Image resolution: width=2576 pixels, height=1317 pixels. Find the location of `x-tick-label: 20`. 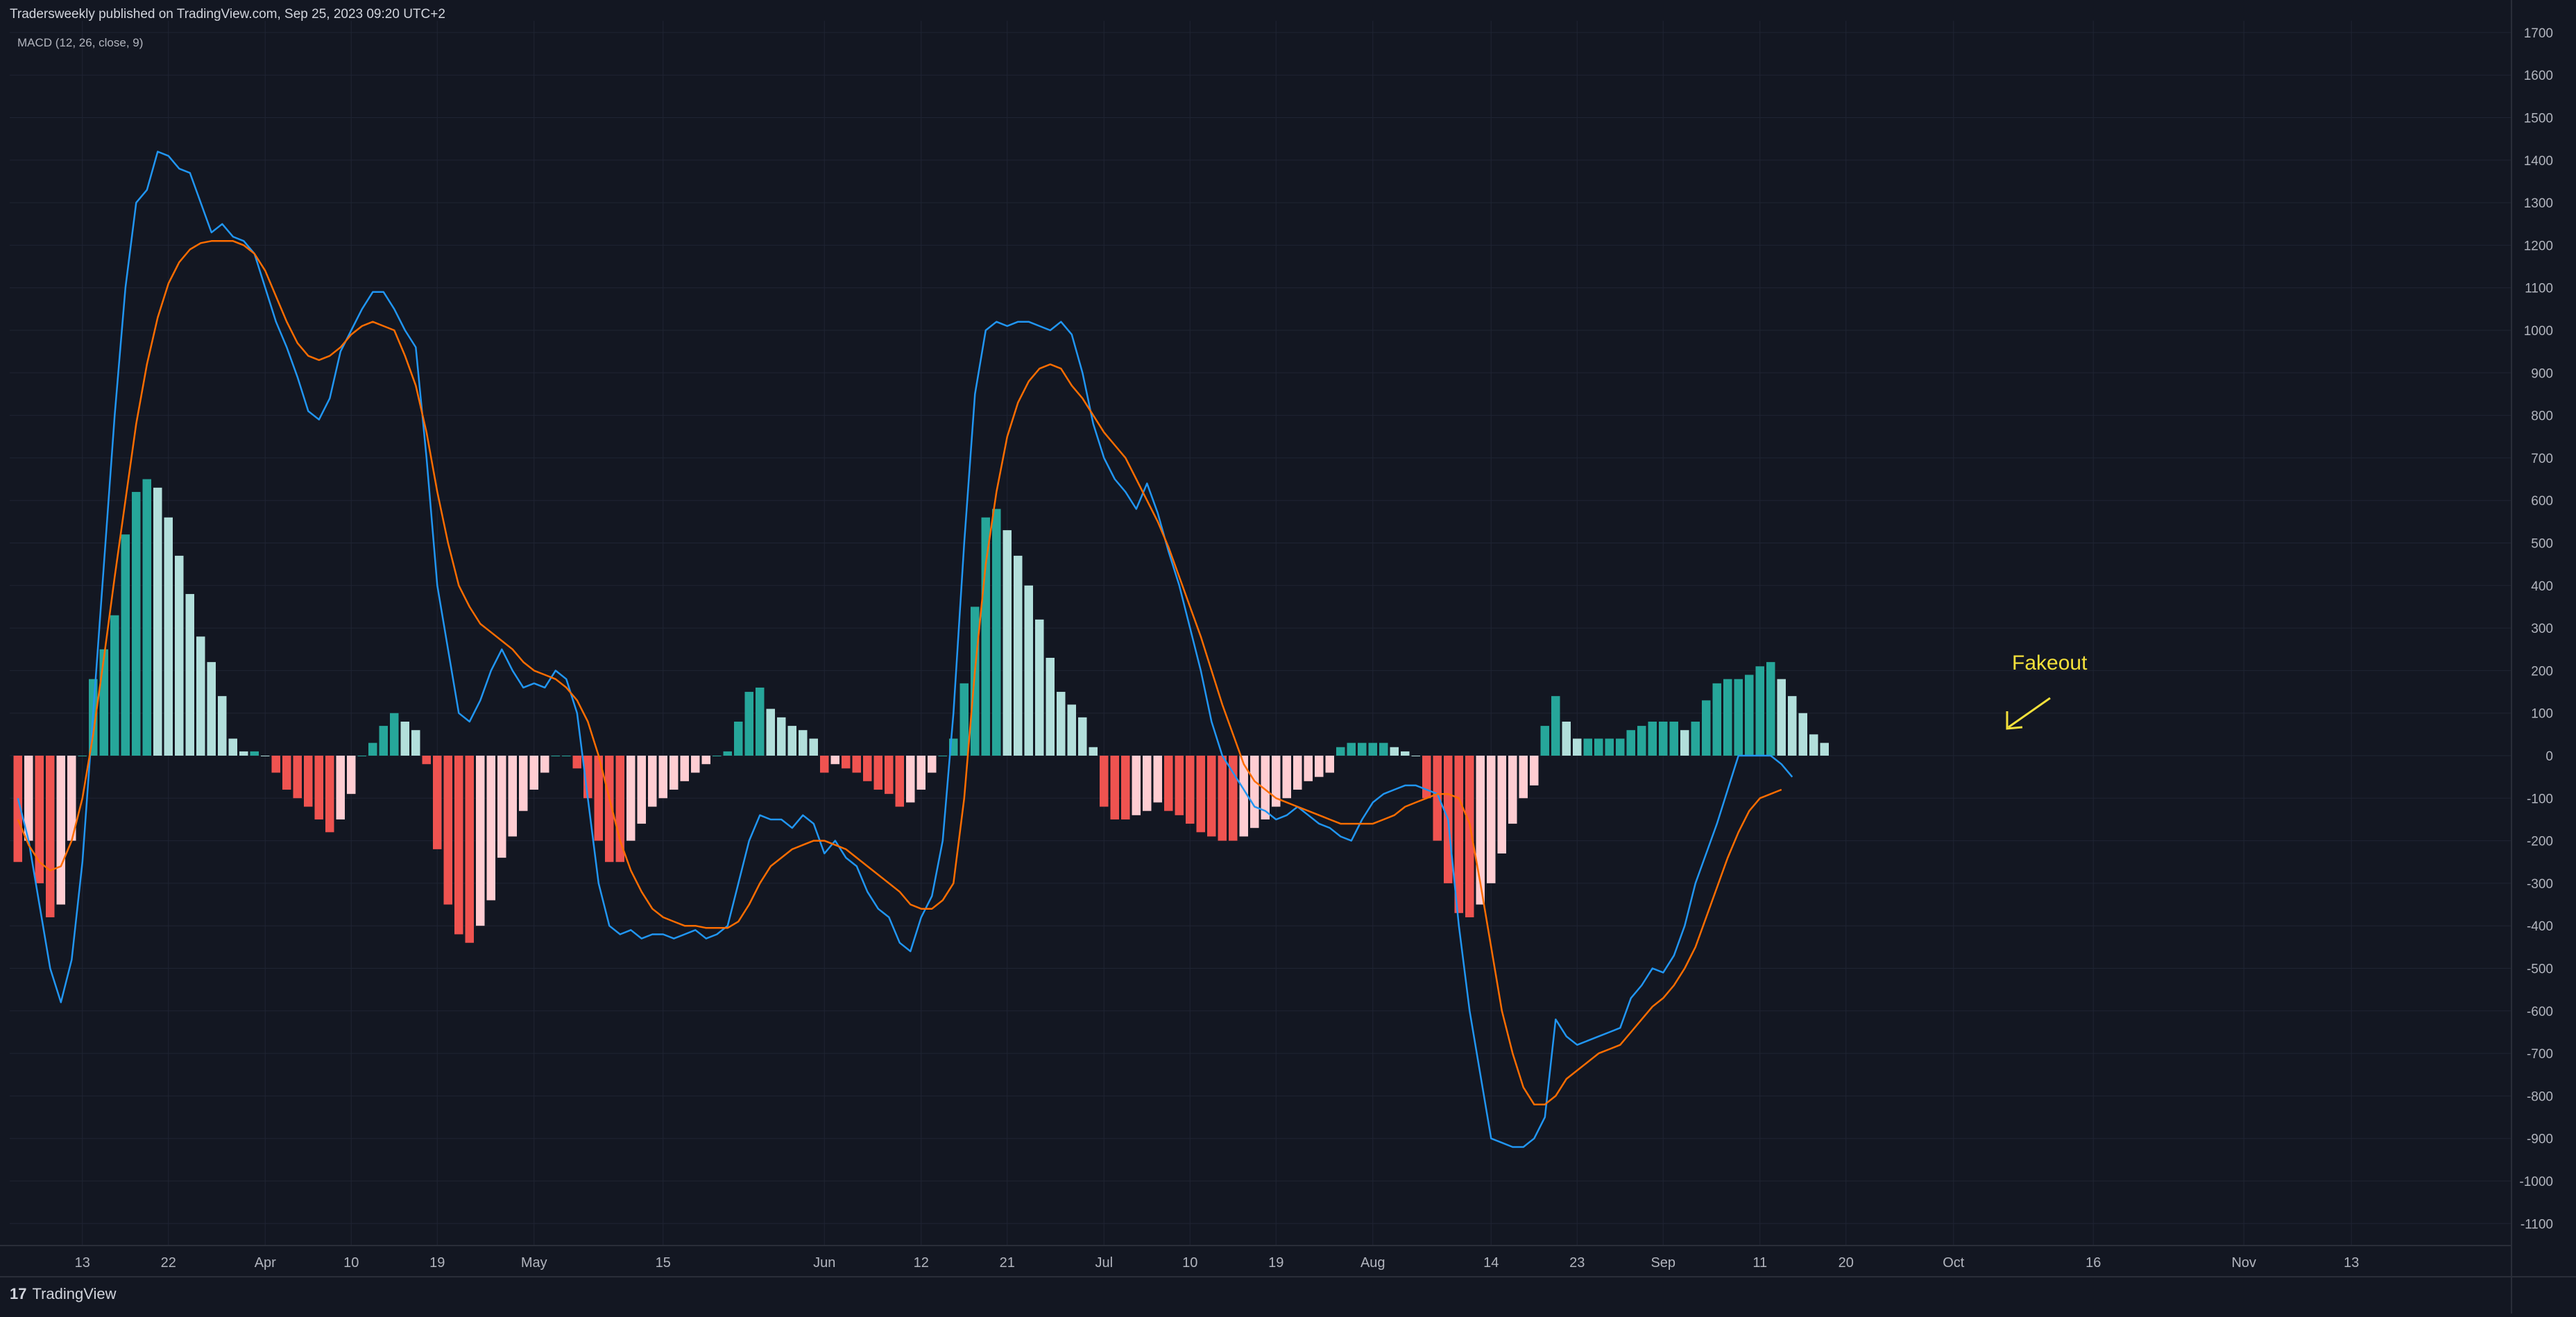

x-tick-label: 20 is located at coordinates (1846, 1263).